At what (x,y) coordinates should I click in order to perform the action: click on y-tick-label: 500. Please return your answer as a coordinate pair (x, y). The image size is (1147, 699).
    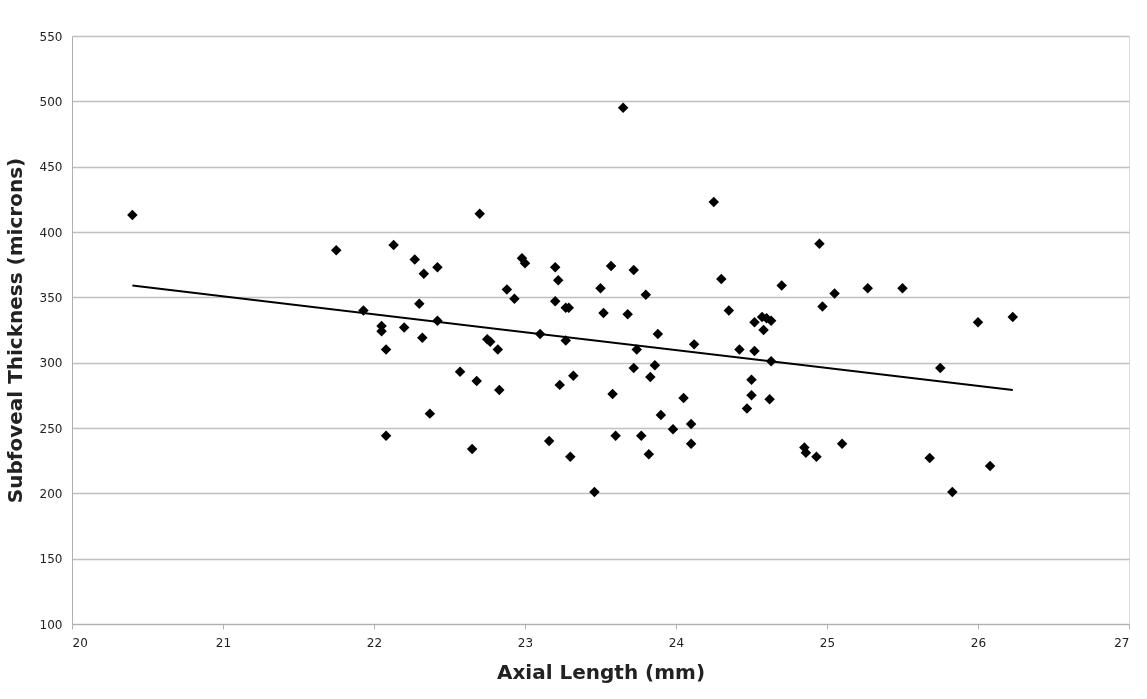
    Looking at the image, I should click on (51, 101).